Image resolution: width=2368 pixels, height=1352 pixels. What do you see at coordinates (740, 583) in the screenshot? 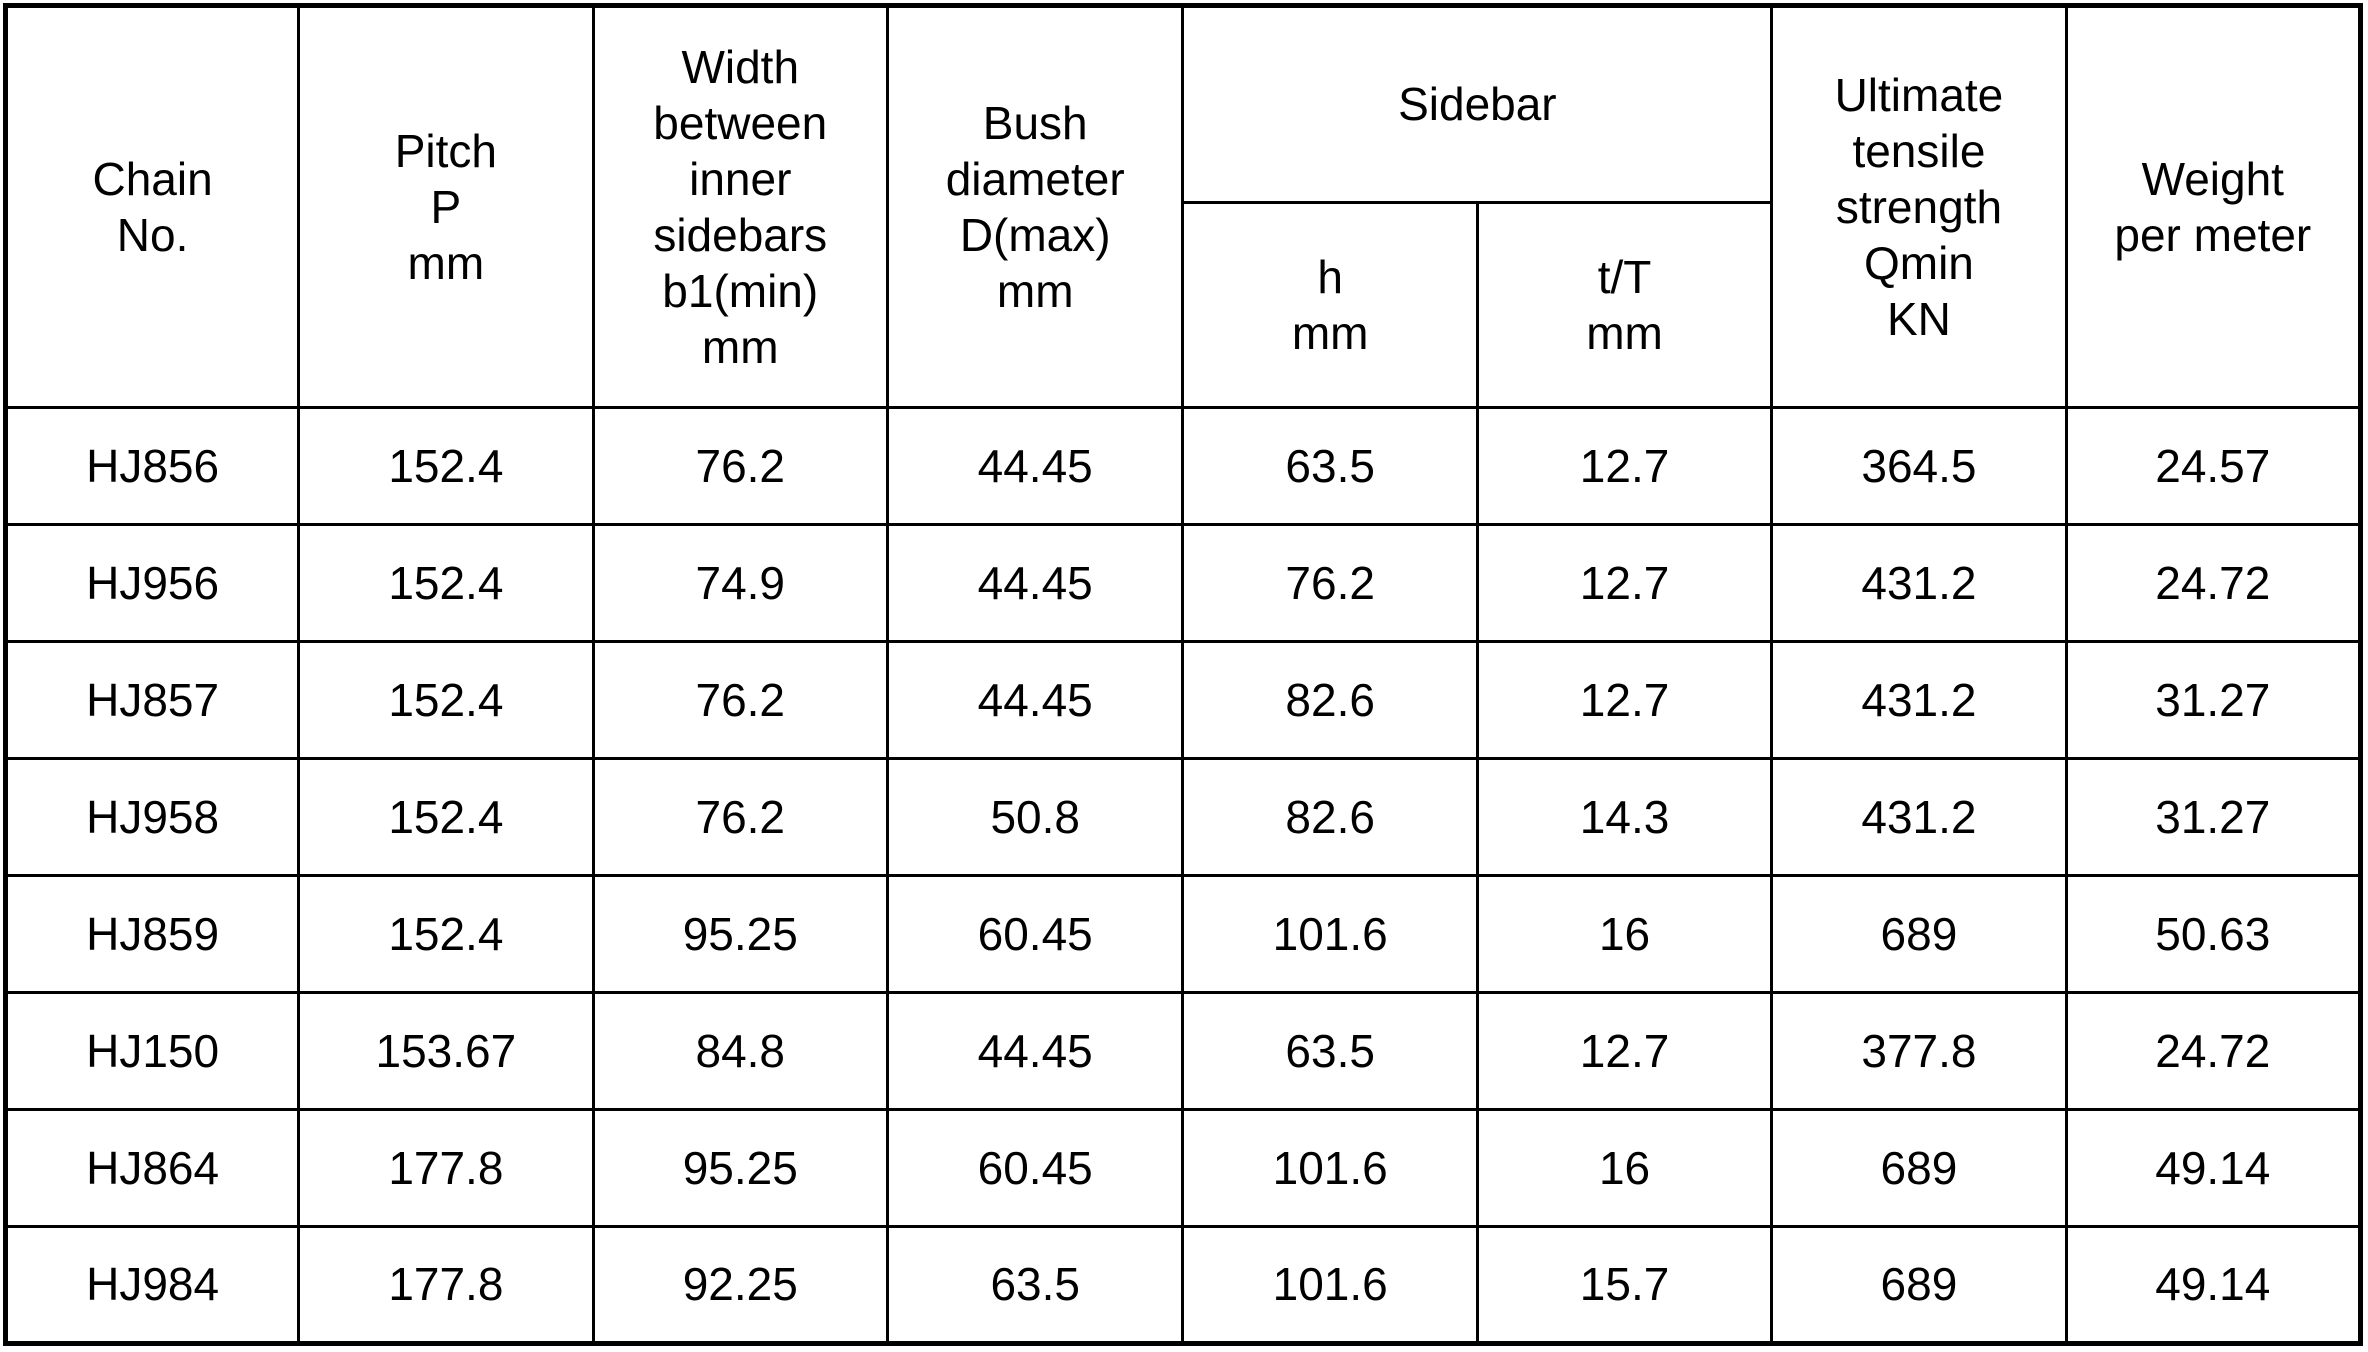
I see `cell-width-inner-sidebars: 74.9` at bounding box center [740, 583].